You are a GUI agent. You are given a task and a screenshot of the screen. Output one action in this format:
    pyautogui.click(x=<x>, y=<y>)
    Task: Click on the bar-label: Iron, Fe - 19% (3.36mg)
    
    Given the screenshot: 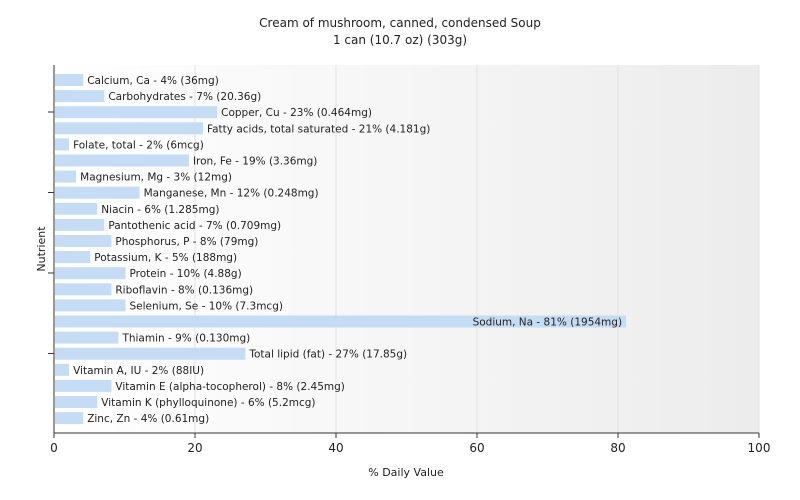 What is the action you would take?
    pyautogui.click(x=255, y=162)
    